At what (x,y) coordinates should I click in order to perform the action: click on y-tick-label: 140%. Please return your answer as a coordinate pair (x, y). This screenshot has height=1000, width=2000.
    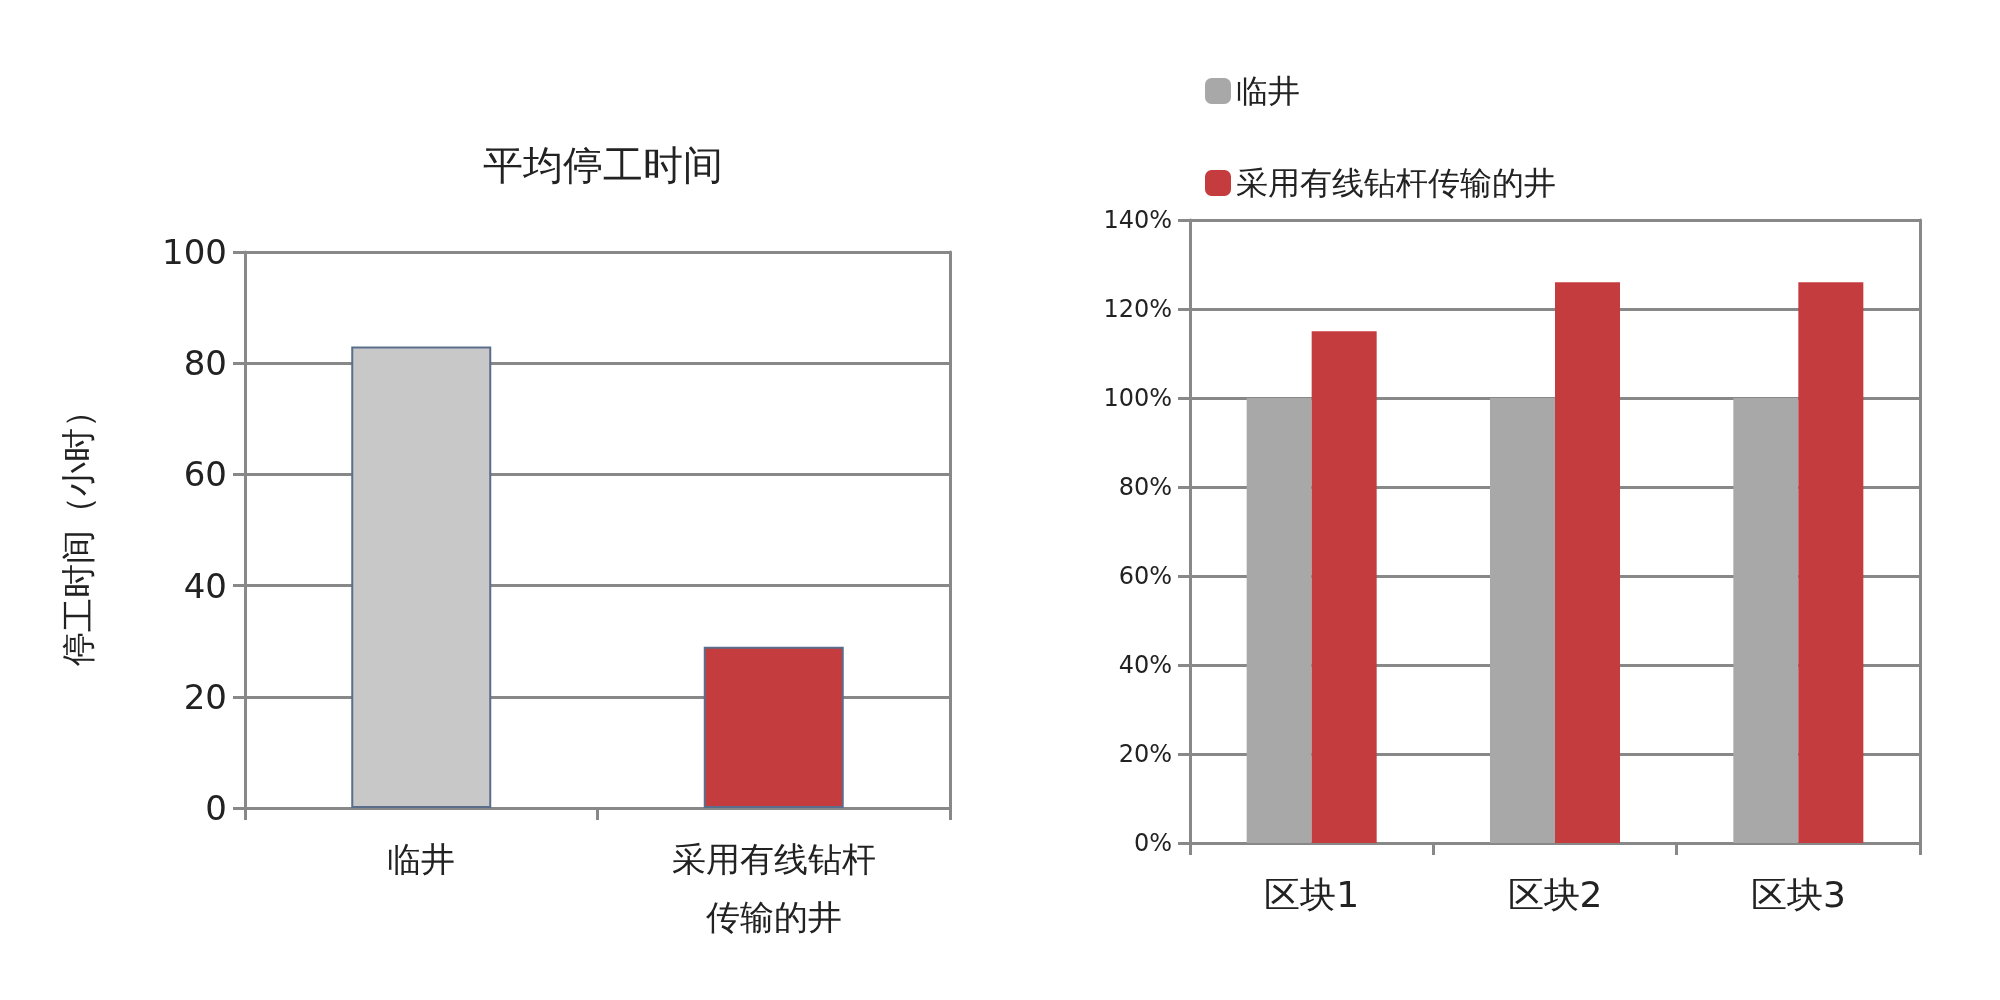
    Looking at the image, I should click on (1137, 220).